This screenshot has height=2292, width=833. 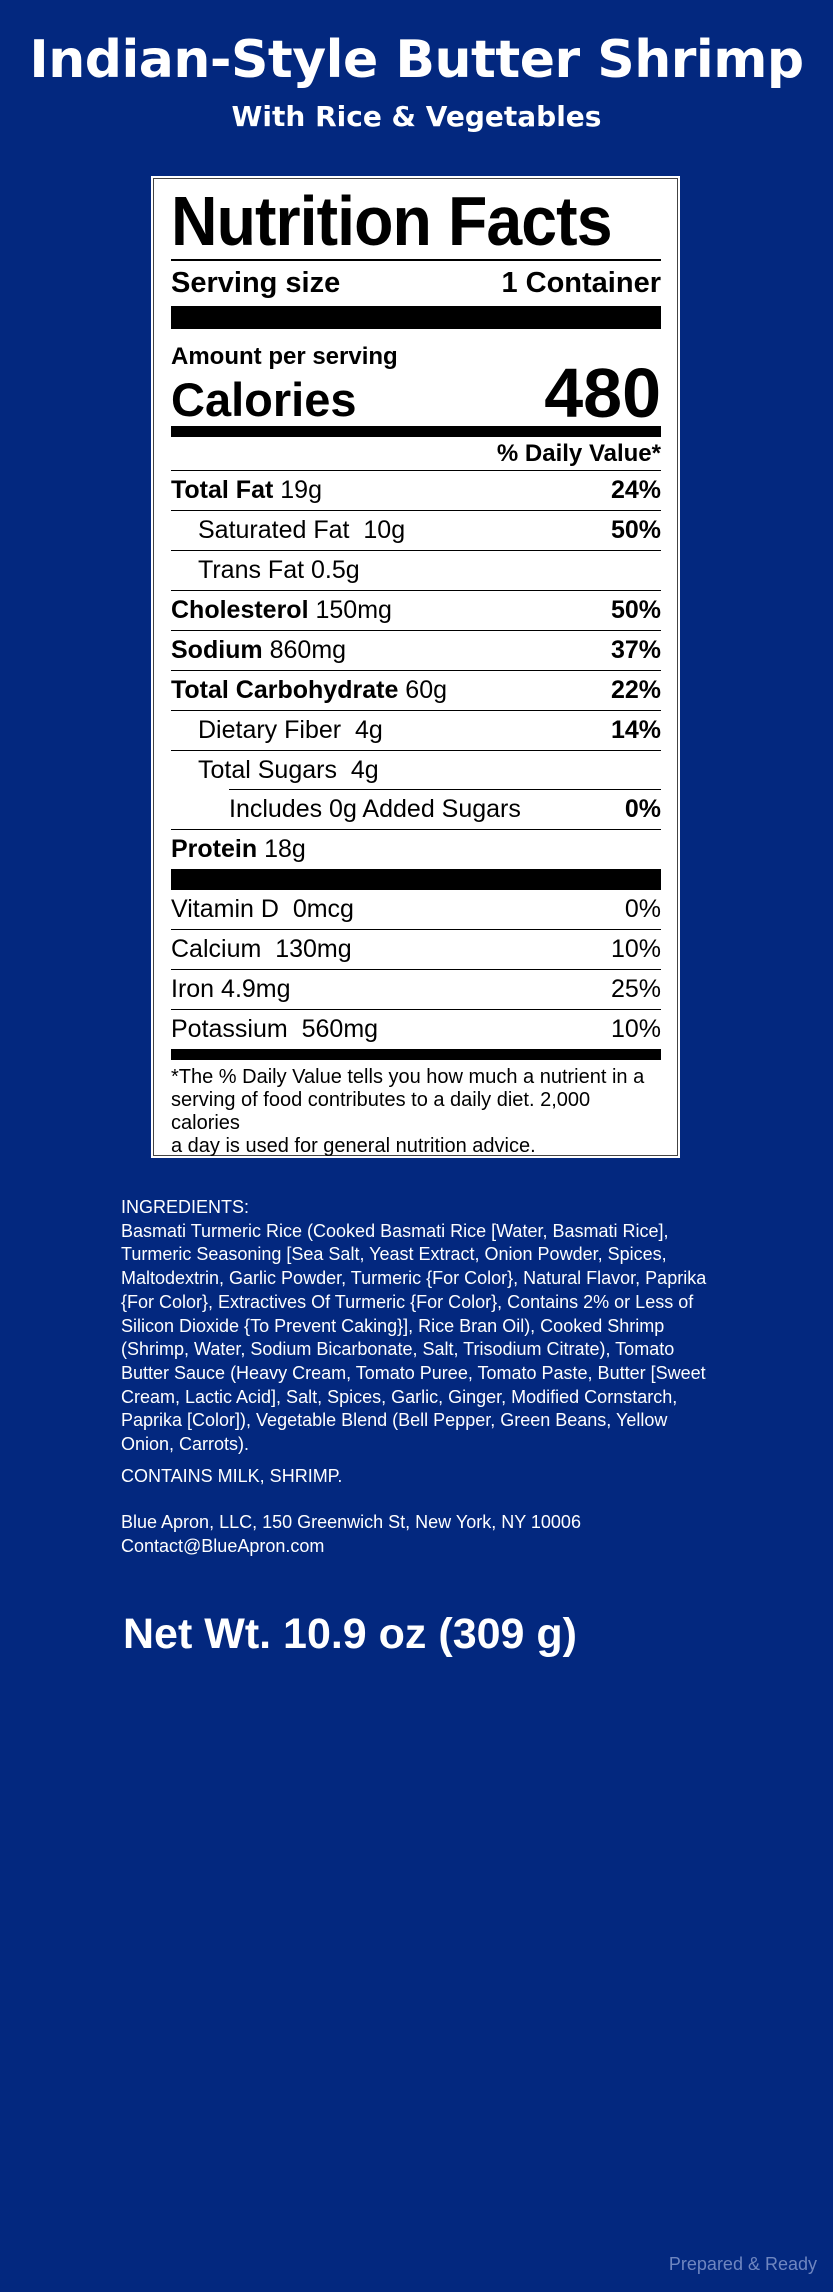 I want to click on nutrient-name: Cholesterol, so click(x=240, y=610).